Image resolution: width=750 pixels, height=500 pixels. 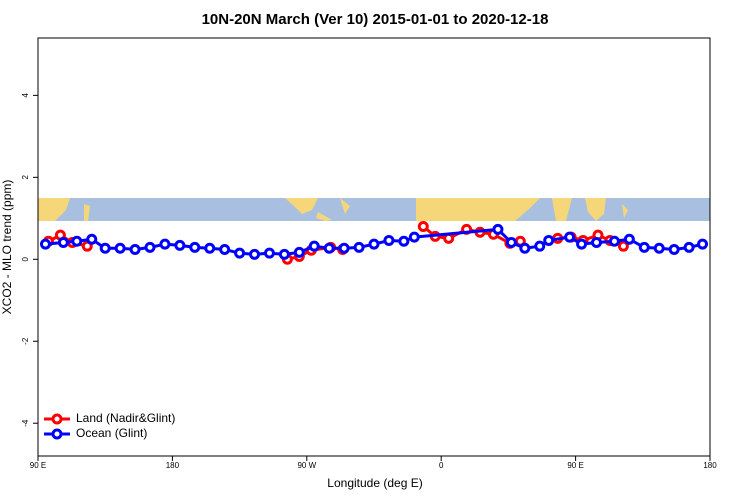 What do you see at coordinates (125, 418) in the screenshot?
I see `legend-label: Land (Nadir&Glint)` at bounding box center [125, 418].